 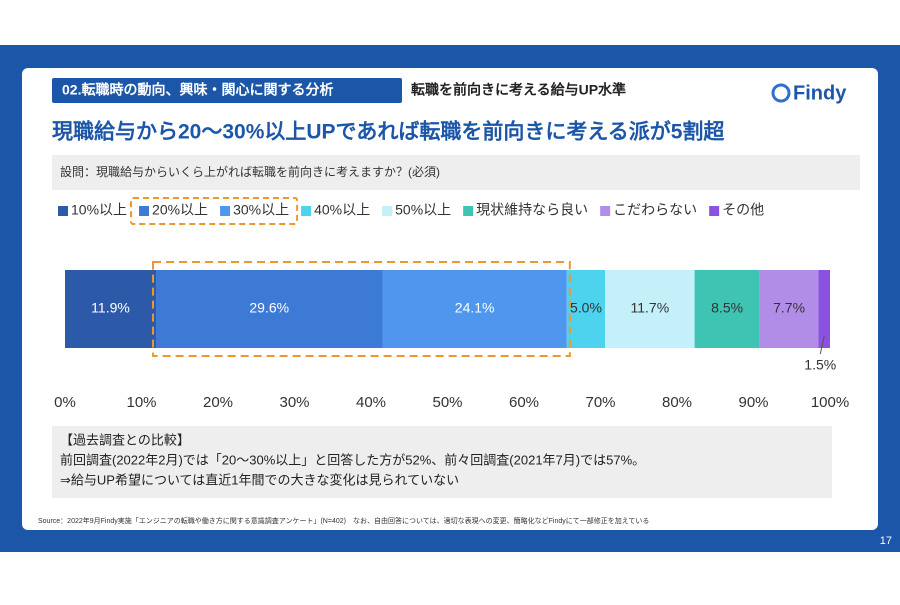 I want to click on page-number: 17, so click(x=886, y=541).